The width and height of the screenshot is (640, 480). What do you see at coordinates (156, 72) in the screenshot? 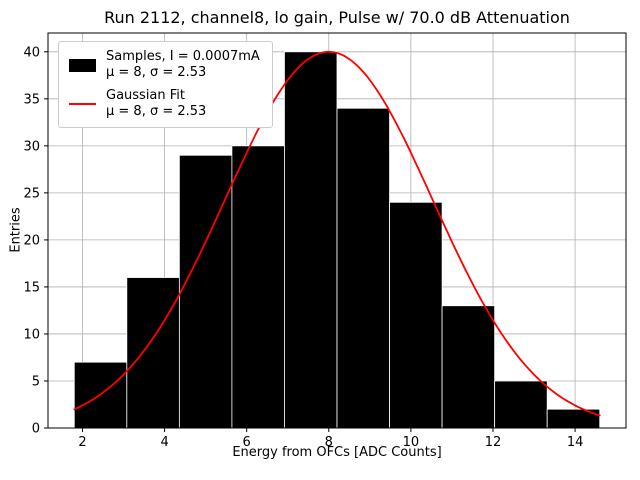
I see `legend-samples-stats: μ = 8, σ = 2.53` at bounding box center [156, 72].